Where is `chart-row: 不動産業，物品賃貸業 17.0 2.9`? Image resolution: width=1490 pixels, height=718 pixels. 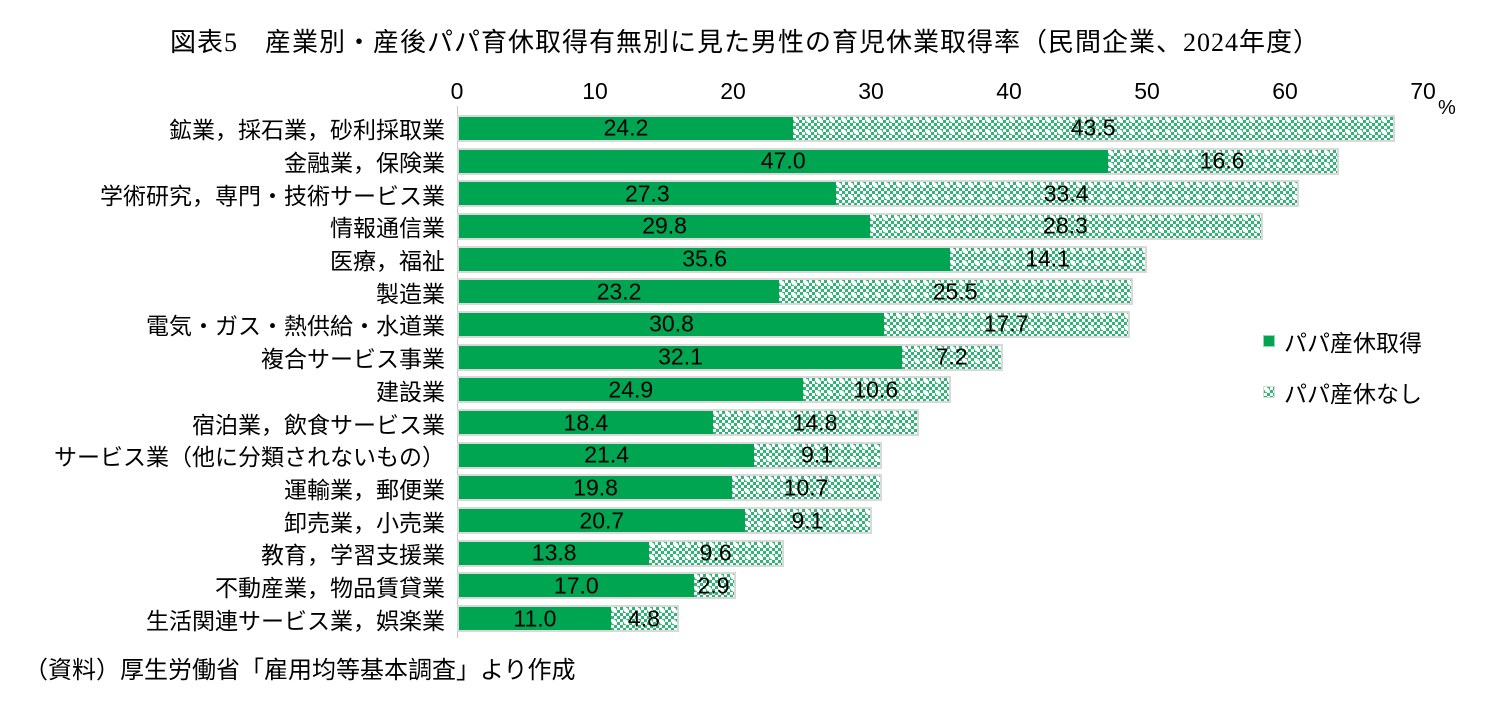
chart-row: 不動産業，物品賃貸業 17.0 2.9 is located at coordinates (745, 586).